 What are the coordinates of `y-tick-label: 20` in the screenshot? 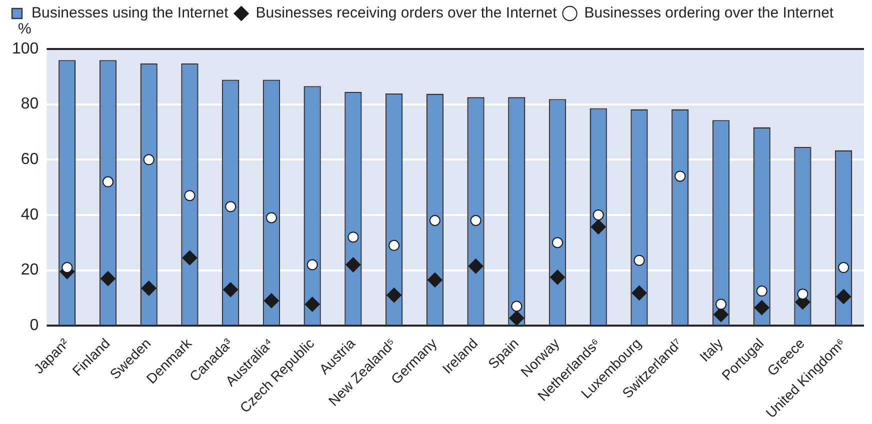 It's located at (29, 270).